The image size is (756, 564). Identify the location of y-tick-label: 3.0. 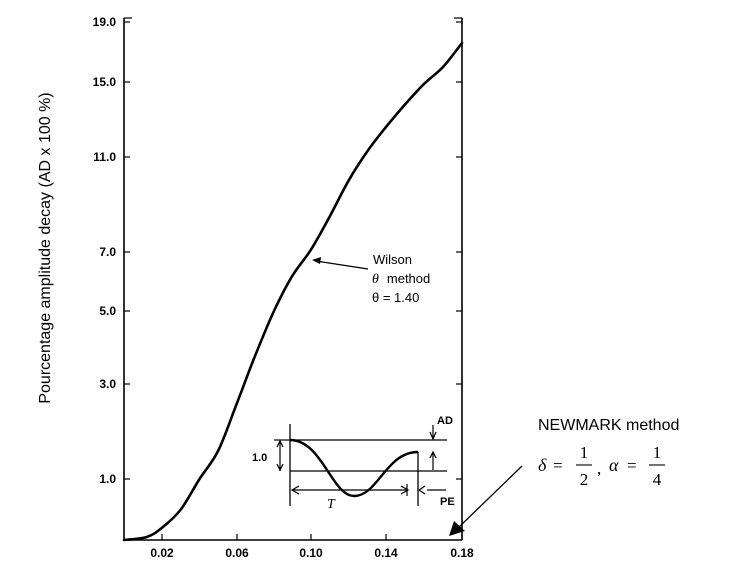
(107, 384).